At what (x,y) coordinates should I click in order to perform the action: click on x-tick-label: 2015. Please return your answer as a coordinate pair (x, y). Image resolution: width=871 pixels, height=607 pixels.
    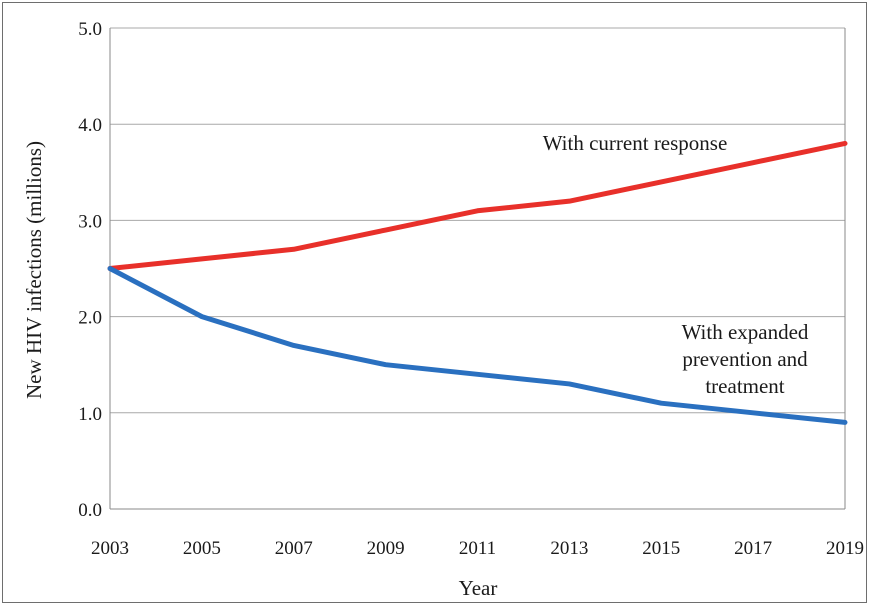
    Looking at the image, I should click on (661, 548).